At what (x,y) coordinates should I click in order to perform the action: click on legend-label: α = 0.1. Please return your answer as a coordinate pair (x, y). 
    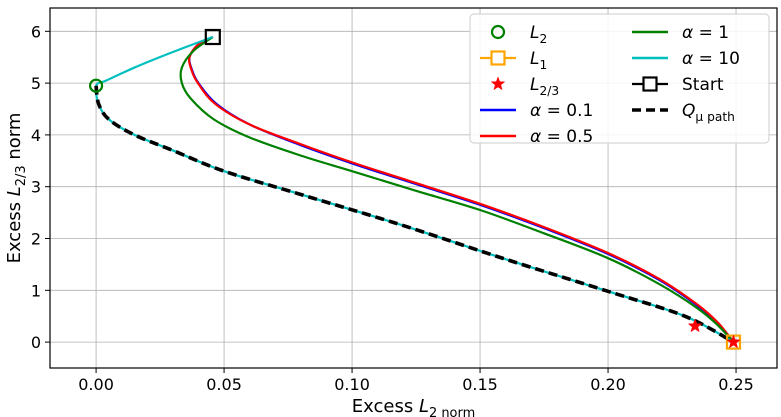
    Looking at the image, I should click on (561, 111).